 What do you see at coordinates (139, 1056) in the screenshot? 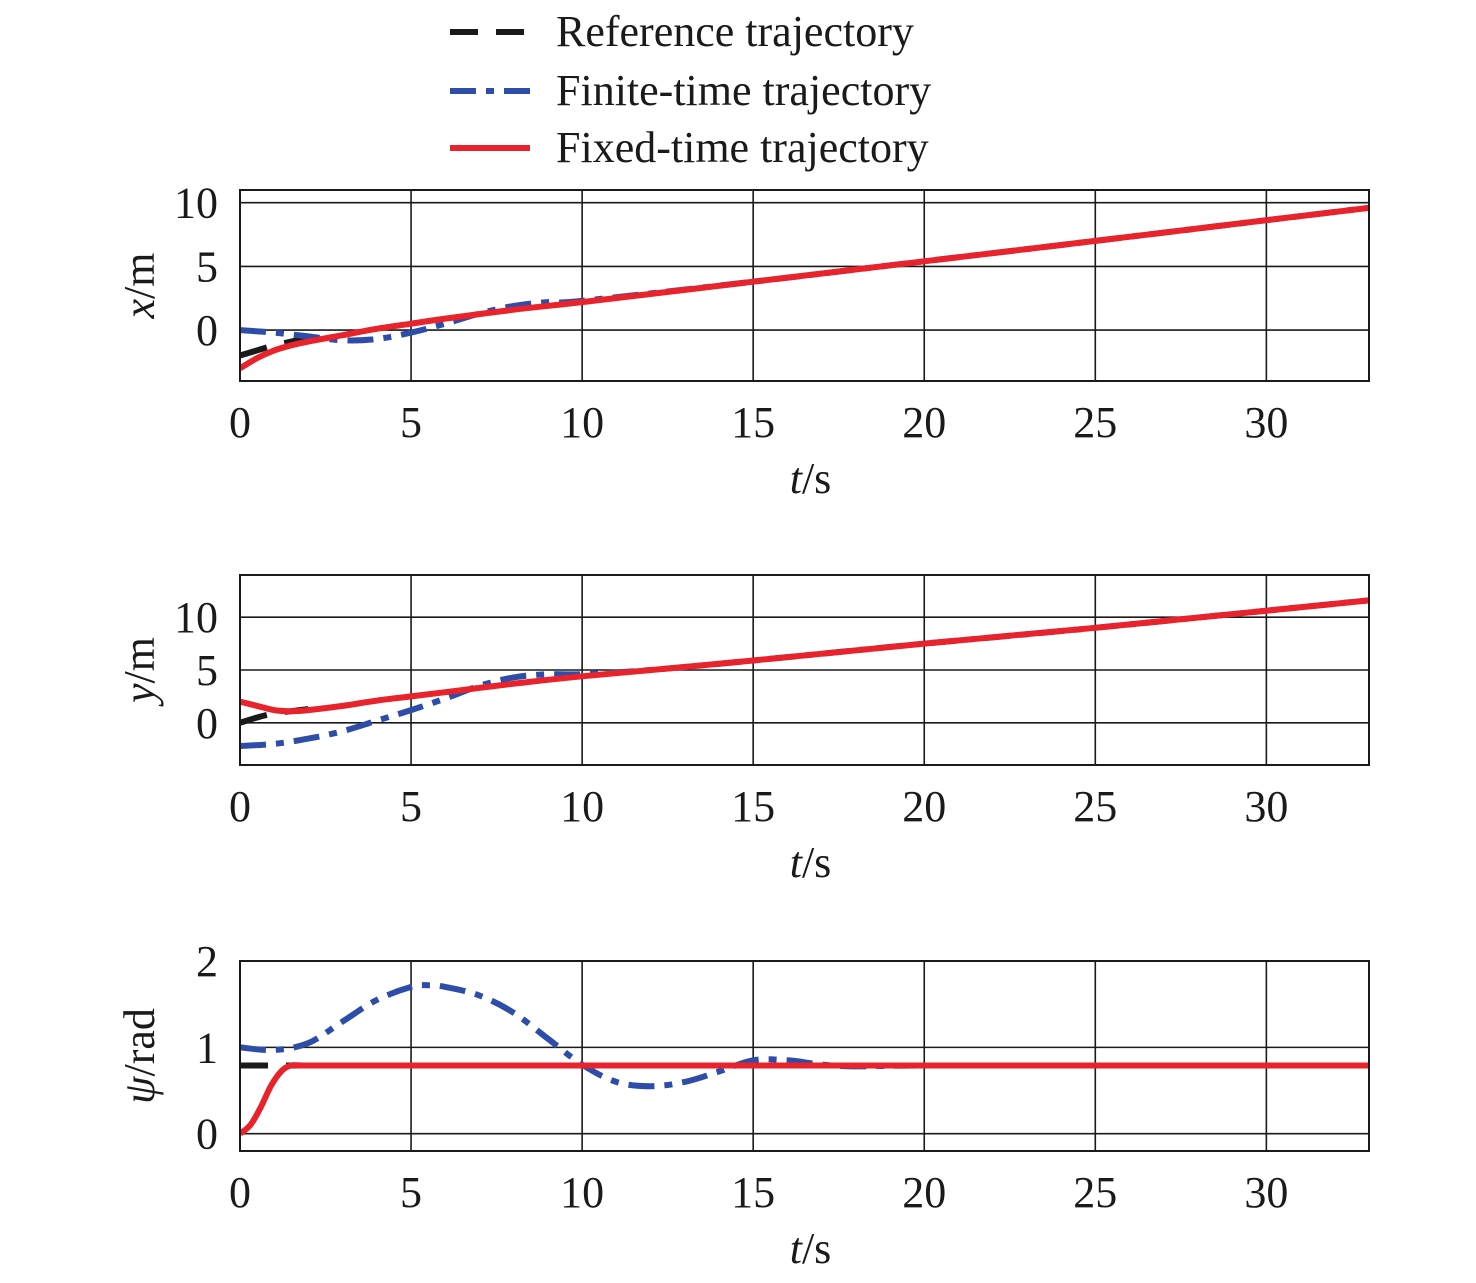
I see `y-axis-label: ψ/rad` at bounding box center [139, 1056].